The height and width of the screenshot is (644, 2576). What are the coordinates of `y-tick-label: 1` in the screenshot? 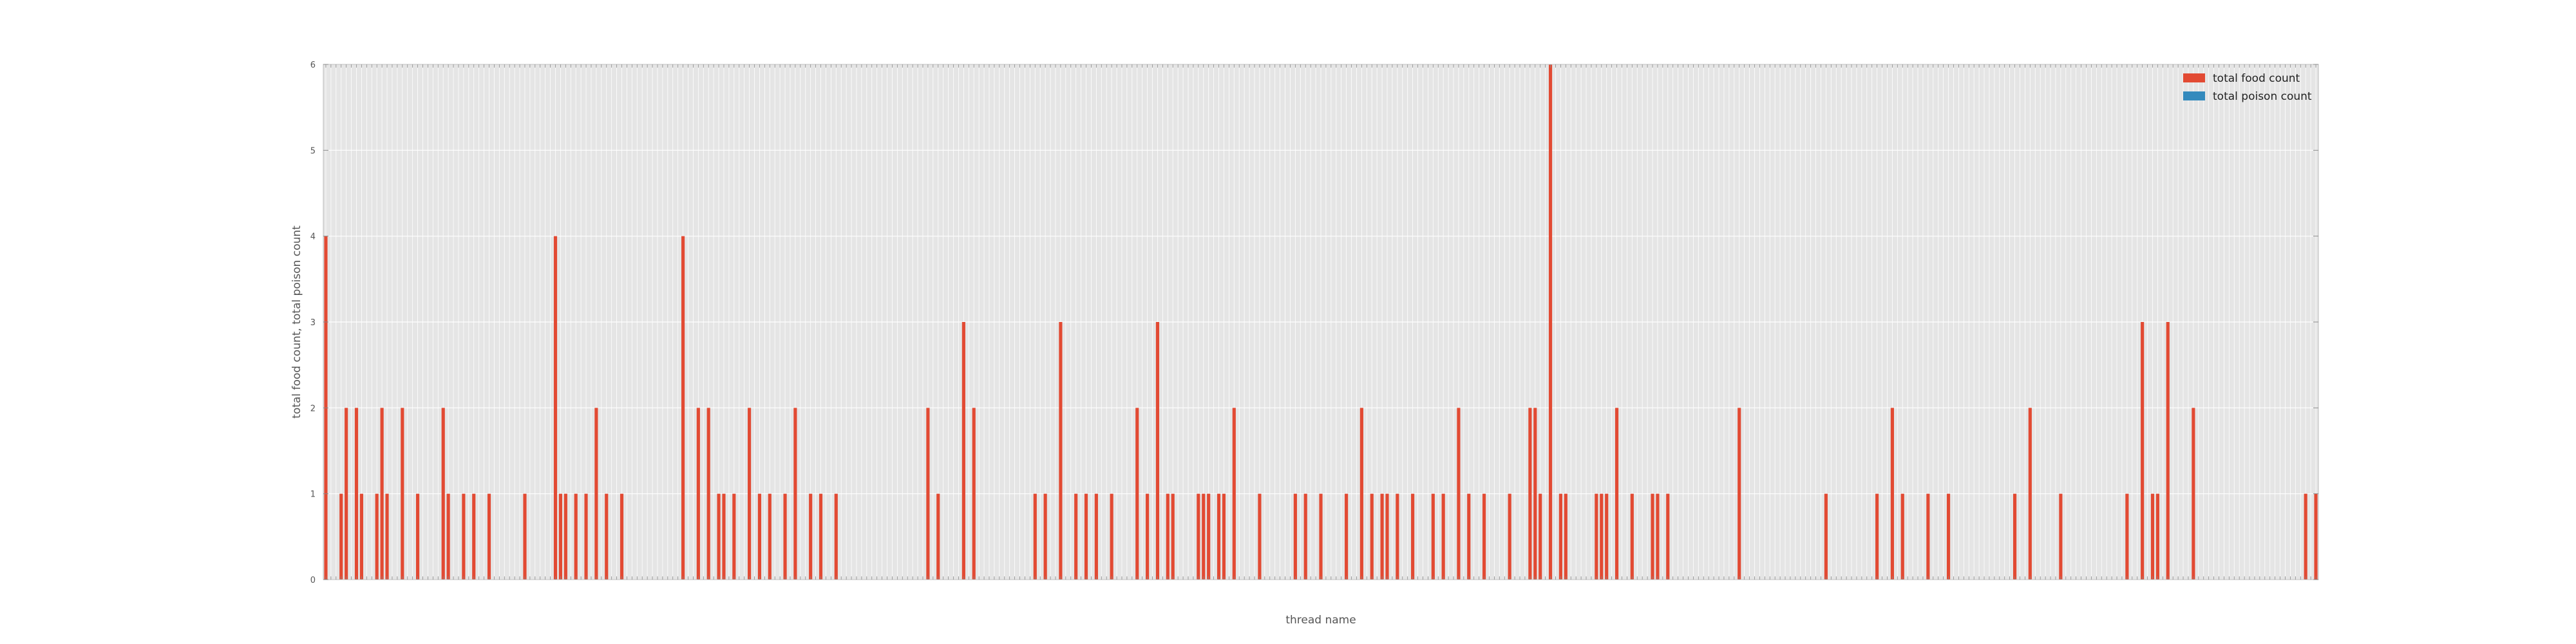 It's located at (313, 495).